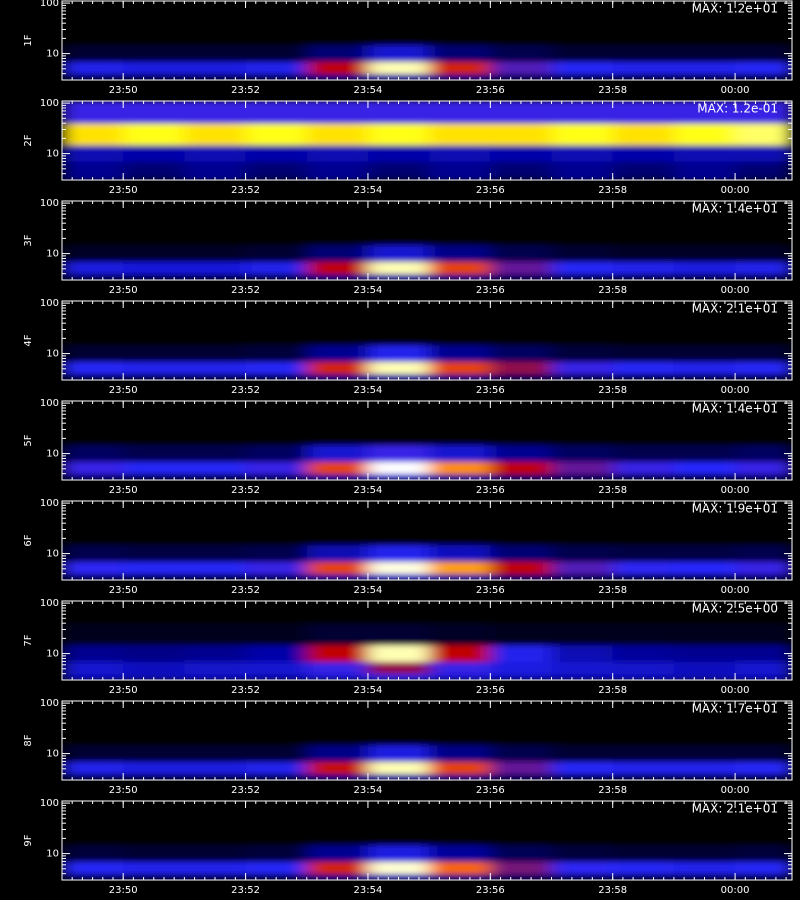 Image resolution: width=800 pixels, height=900 pixels. Describe the element at coordinates (735, 190) in the screenshot. I see `x-tick-label: 00:00` at that location.